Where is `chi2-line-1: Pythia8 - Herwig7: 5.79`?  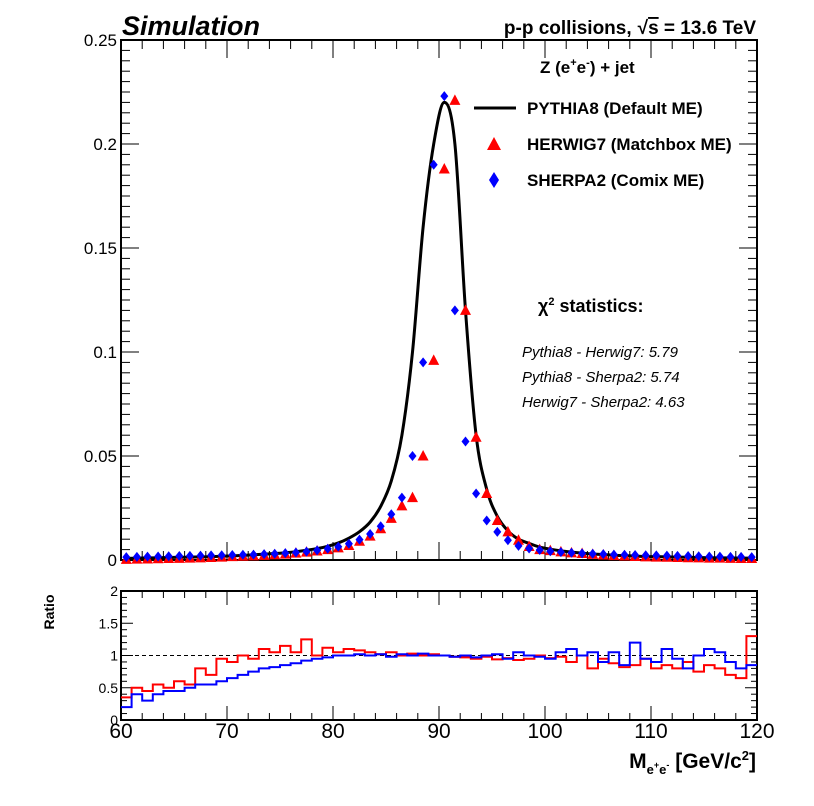
chi2-line-1: Pythia8 - Herwig7: 5.79 is located at coordinates (600, 352).